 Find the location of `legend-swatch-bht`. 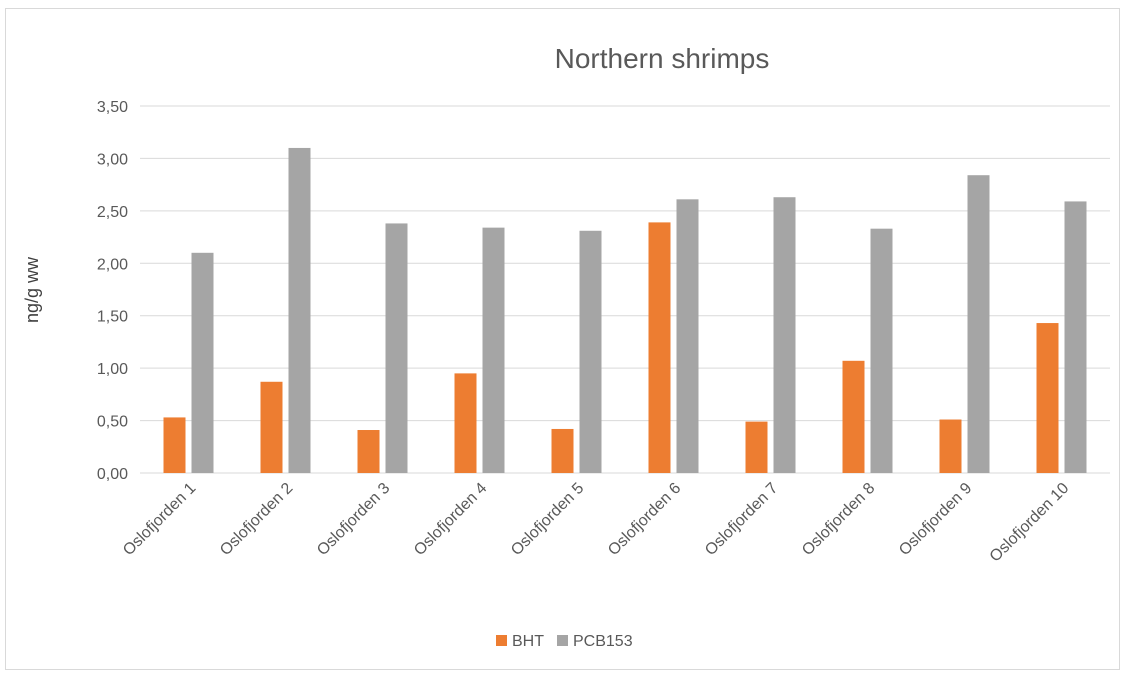

legend-swatch-bht is located at coordinates (501, 640).